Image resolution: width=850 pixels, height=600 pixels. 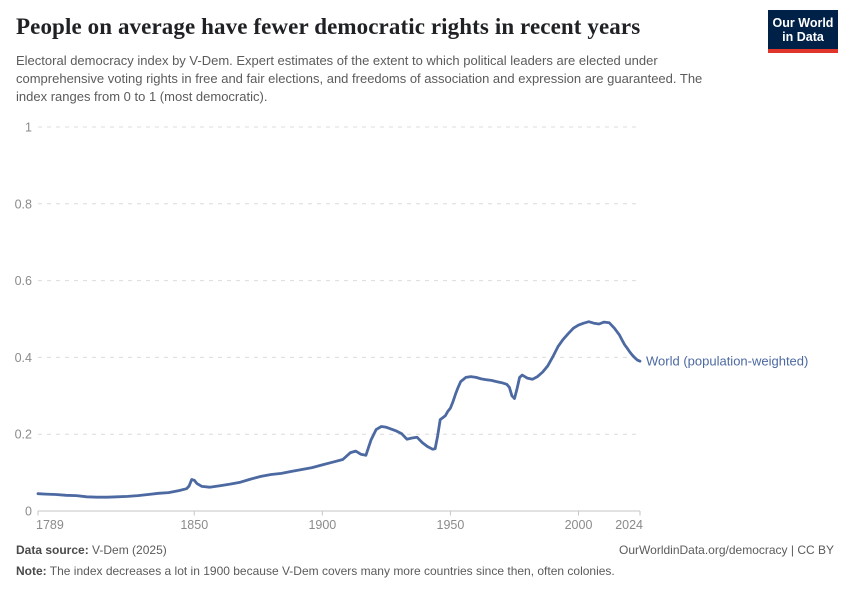 I want to click on attribution-link: OurWorldinData.org/democracy | CC BY, so click(x=726, y=550).